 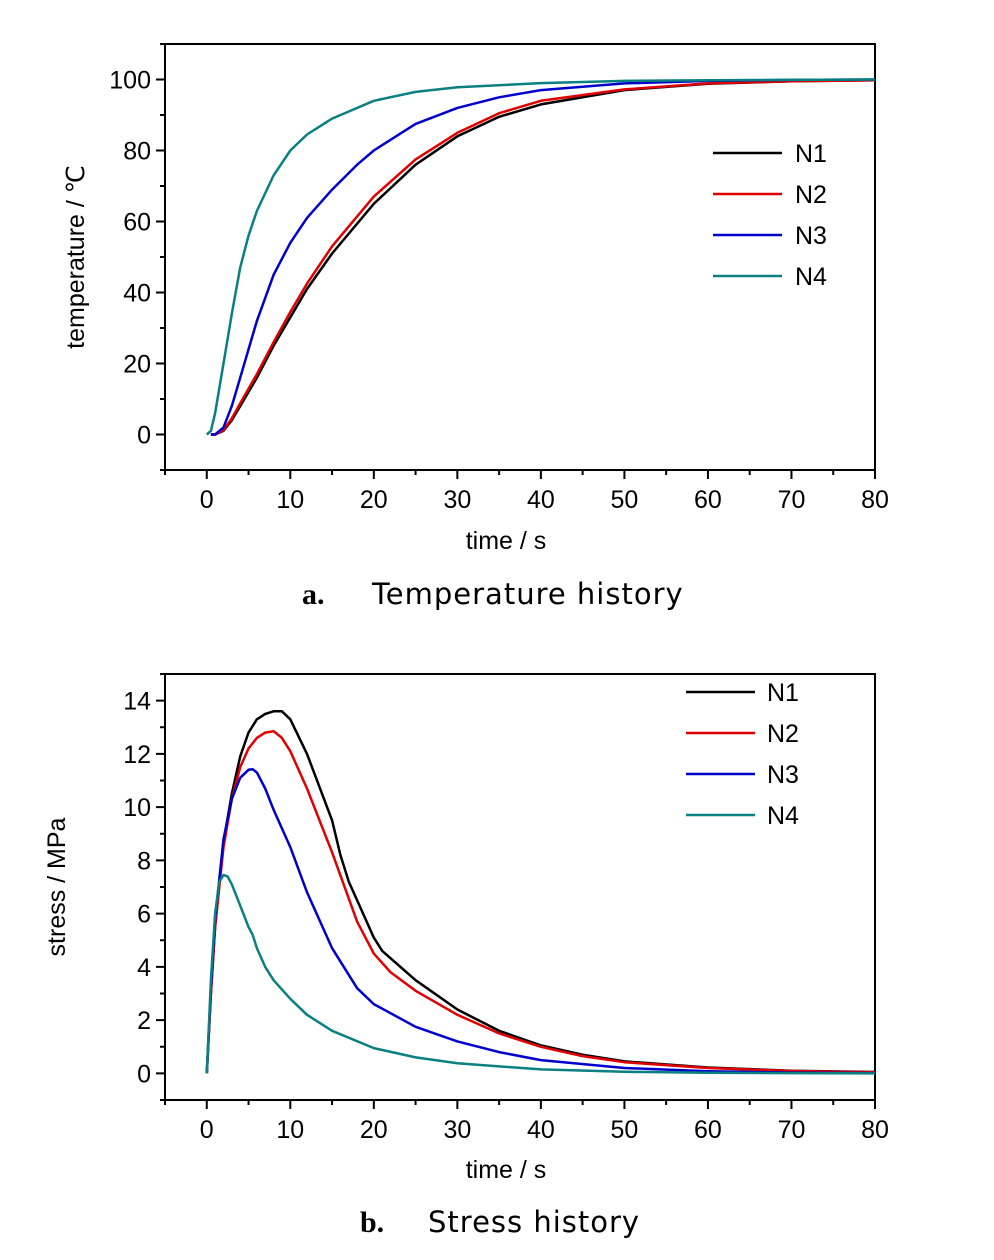 I want to click on y-tick-label: 4, so click(x=144, y=968).